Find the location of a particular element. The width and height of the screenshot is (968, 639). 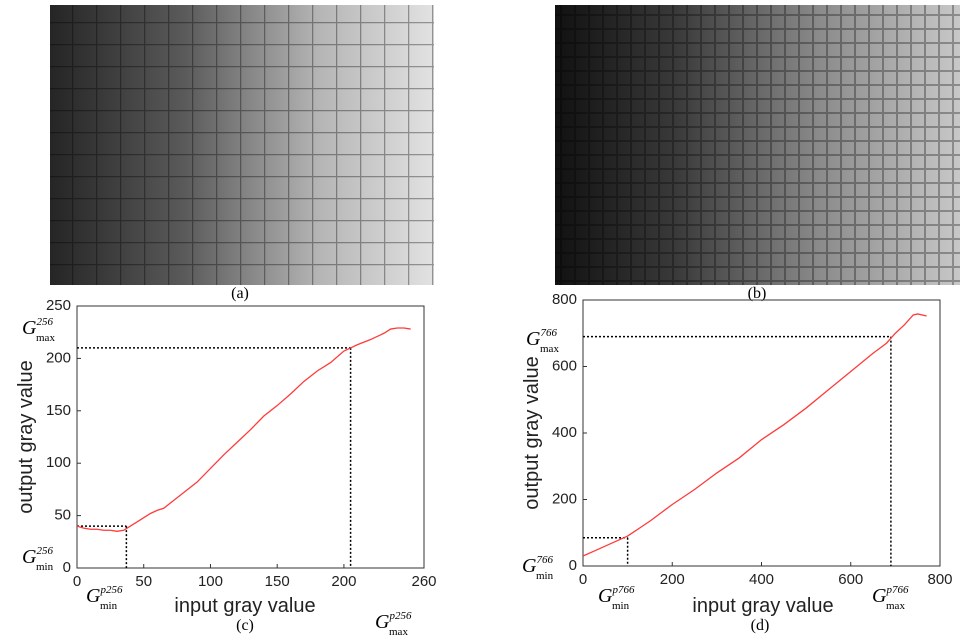

x-tick-label: 400 is located at coordinates (761, 579).